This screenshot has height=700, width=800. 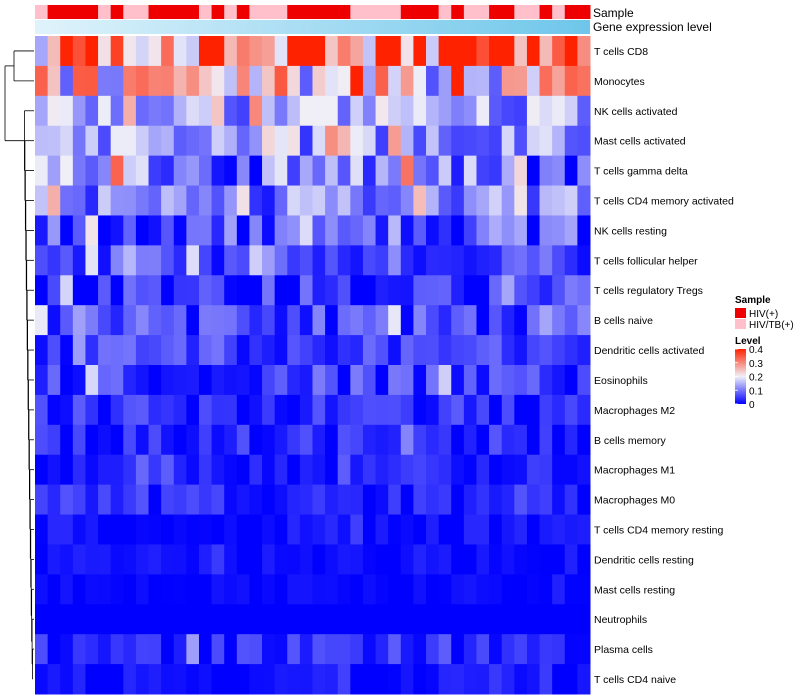 What do you see at coordinates (646, 261) in the screenshot?
I see `row-label: T cells follicular helper` at bounding box center [646, 261].